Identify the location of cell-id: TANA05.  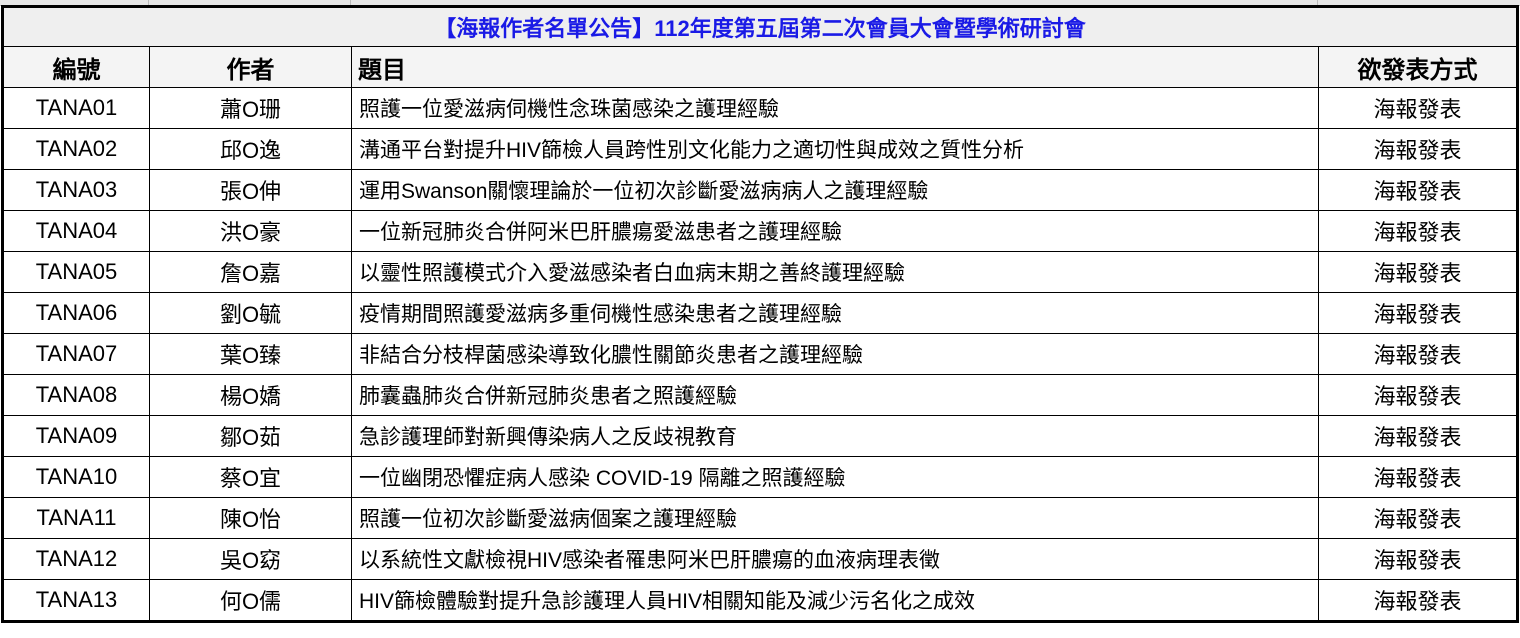
(76, 272).